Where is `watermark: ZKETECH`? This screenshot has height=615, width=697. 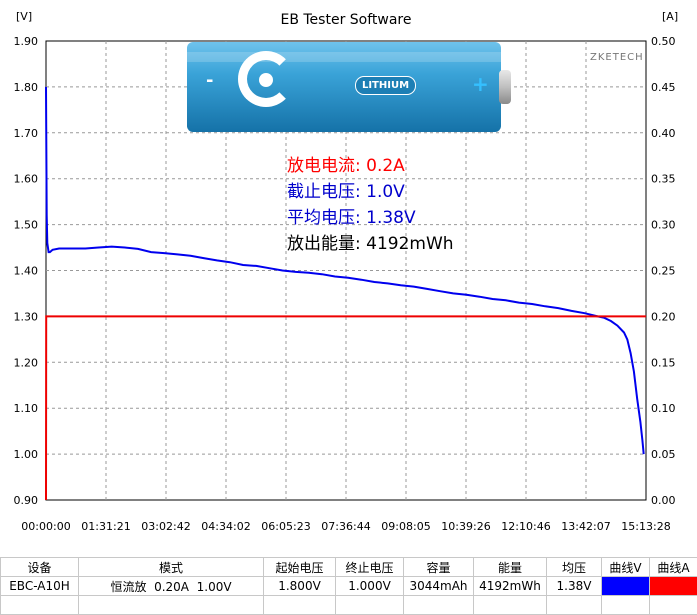 watermark: ZKETECH is located at coordinates (617, 57).